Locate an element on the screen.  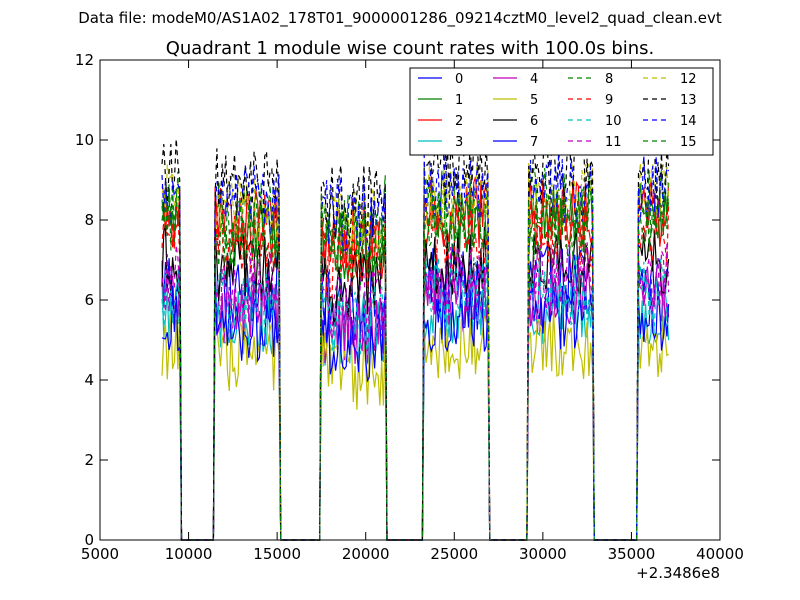
legend-label-0: 0 is located at coordinates (459, 79).